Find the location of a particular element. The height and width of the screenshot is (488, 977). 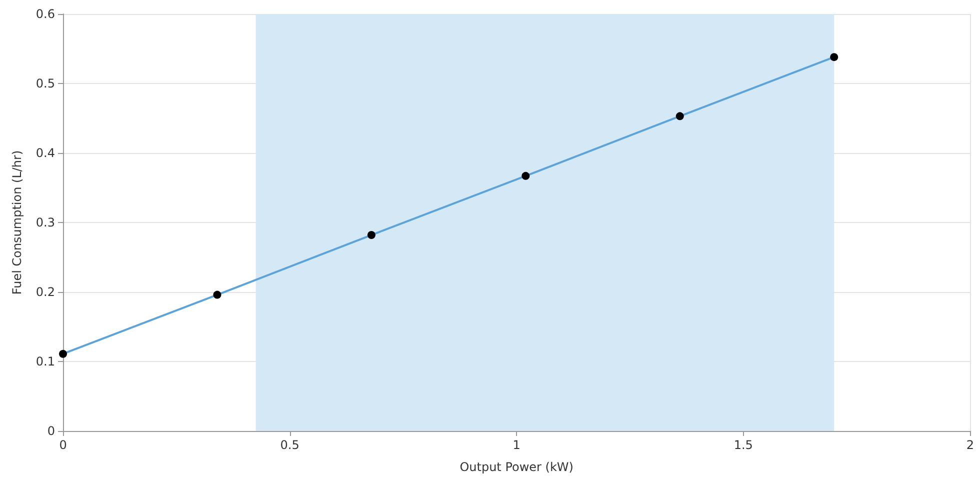

x-tick-label: 0.5 is located at coordinates (290, 445).